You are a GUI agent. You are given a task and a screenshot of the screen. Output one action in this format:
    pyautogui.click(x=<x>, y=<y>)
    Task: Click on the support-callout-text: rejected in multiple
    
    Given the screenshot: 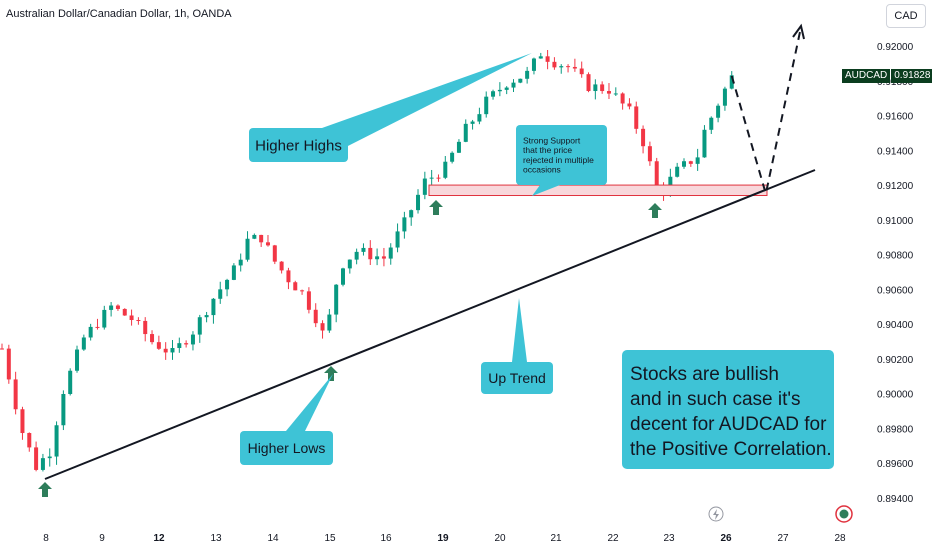 What is the action you would take?
    pyautogui.click(x=558, y=160)
    